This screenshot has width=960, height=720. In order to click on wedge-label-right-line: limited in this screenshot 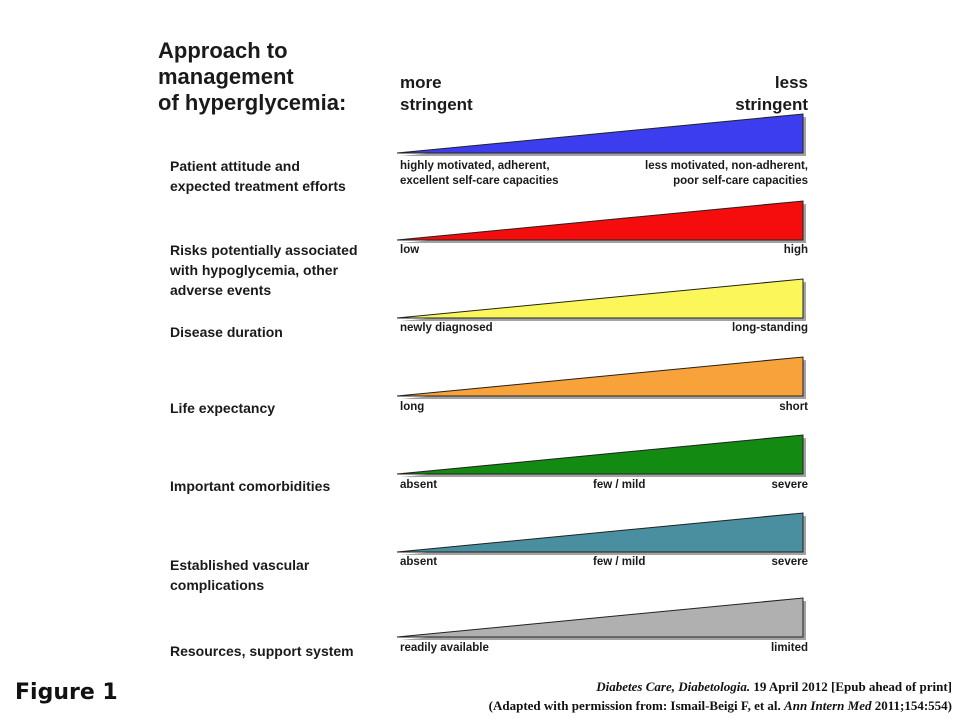, I will do `click(789, 648)`.